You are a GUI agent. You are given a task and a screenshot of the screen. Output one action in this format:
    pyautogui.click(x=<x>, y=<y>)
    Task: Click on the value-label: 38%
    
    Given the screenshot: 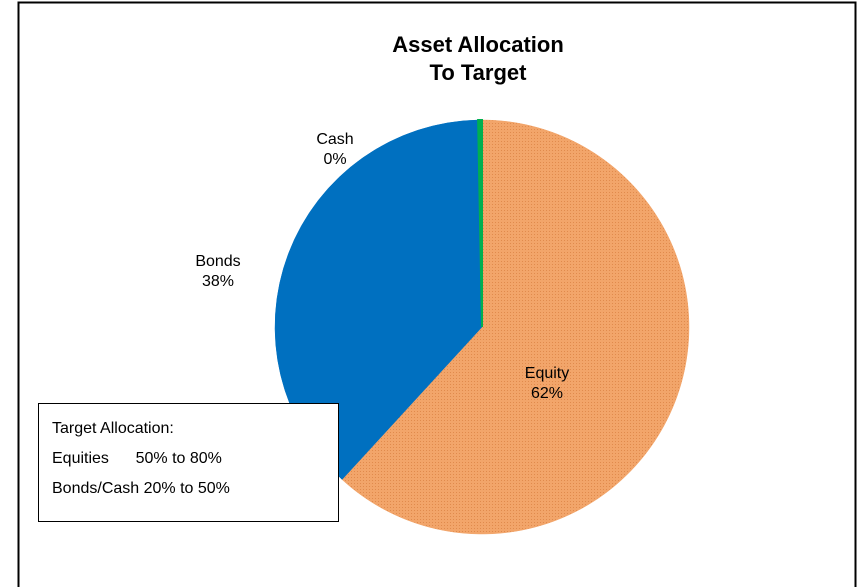 What is the action you would take?
    pyautogui.click(x=218, y=281)
    